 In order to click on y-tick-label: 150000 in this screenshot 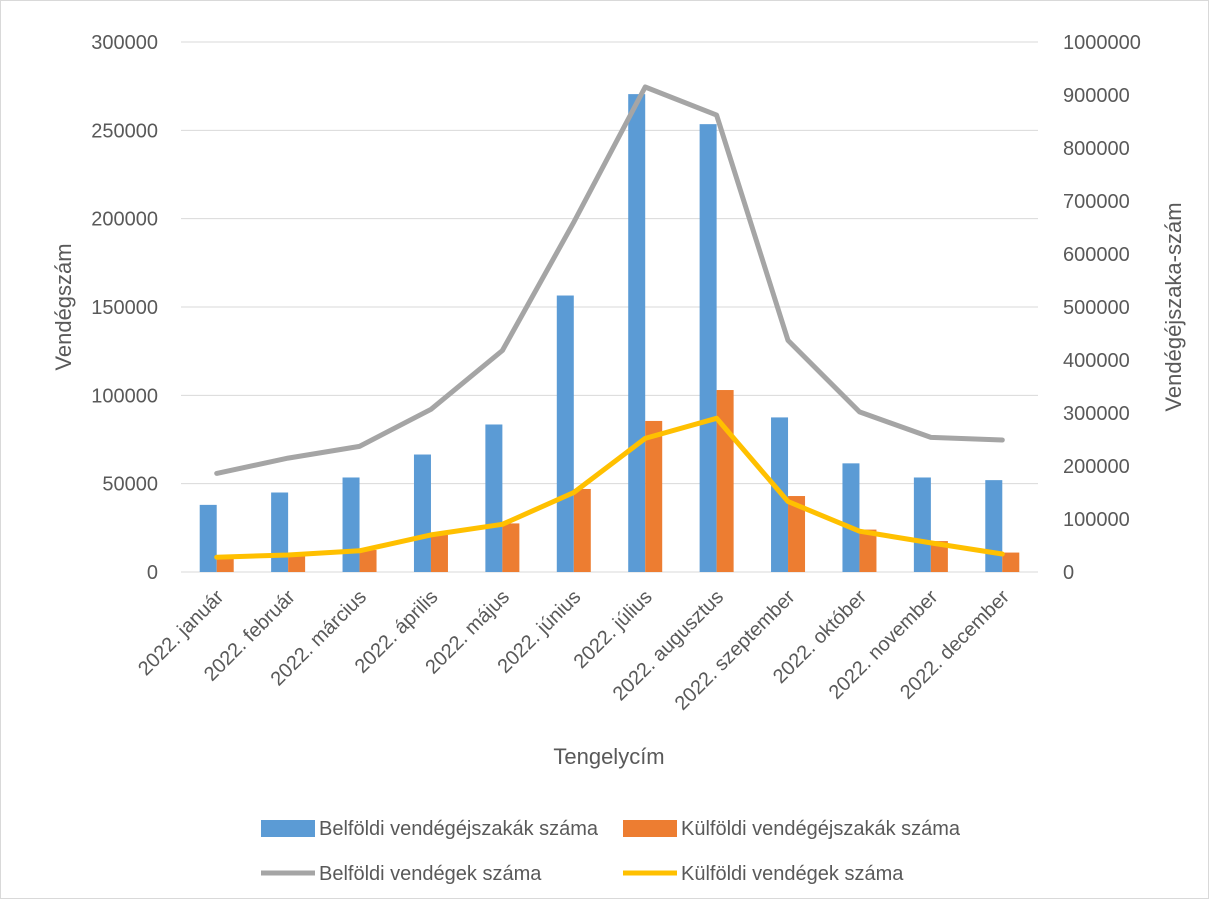, I will do `click(124, 308)`.